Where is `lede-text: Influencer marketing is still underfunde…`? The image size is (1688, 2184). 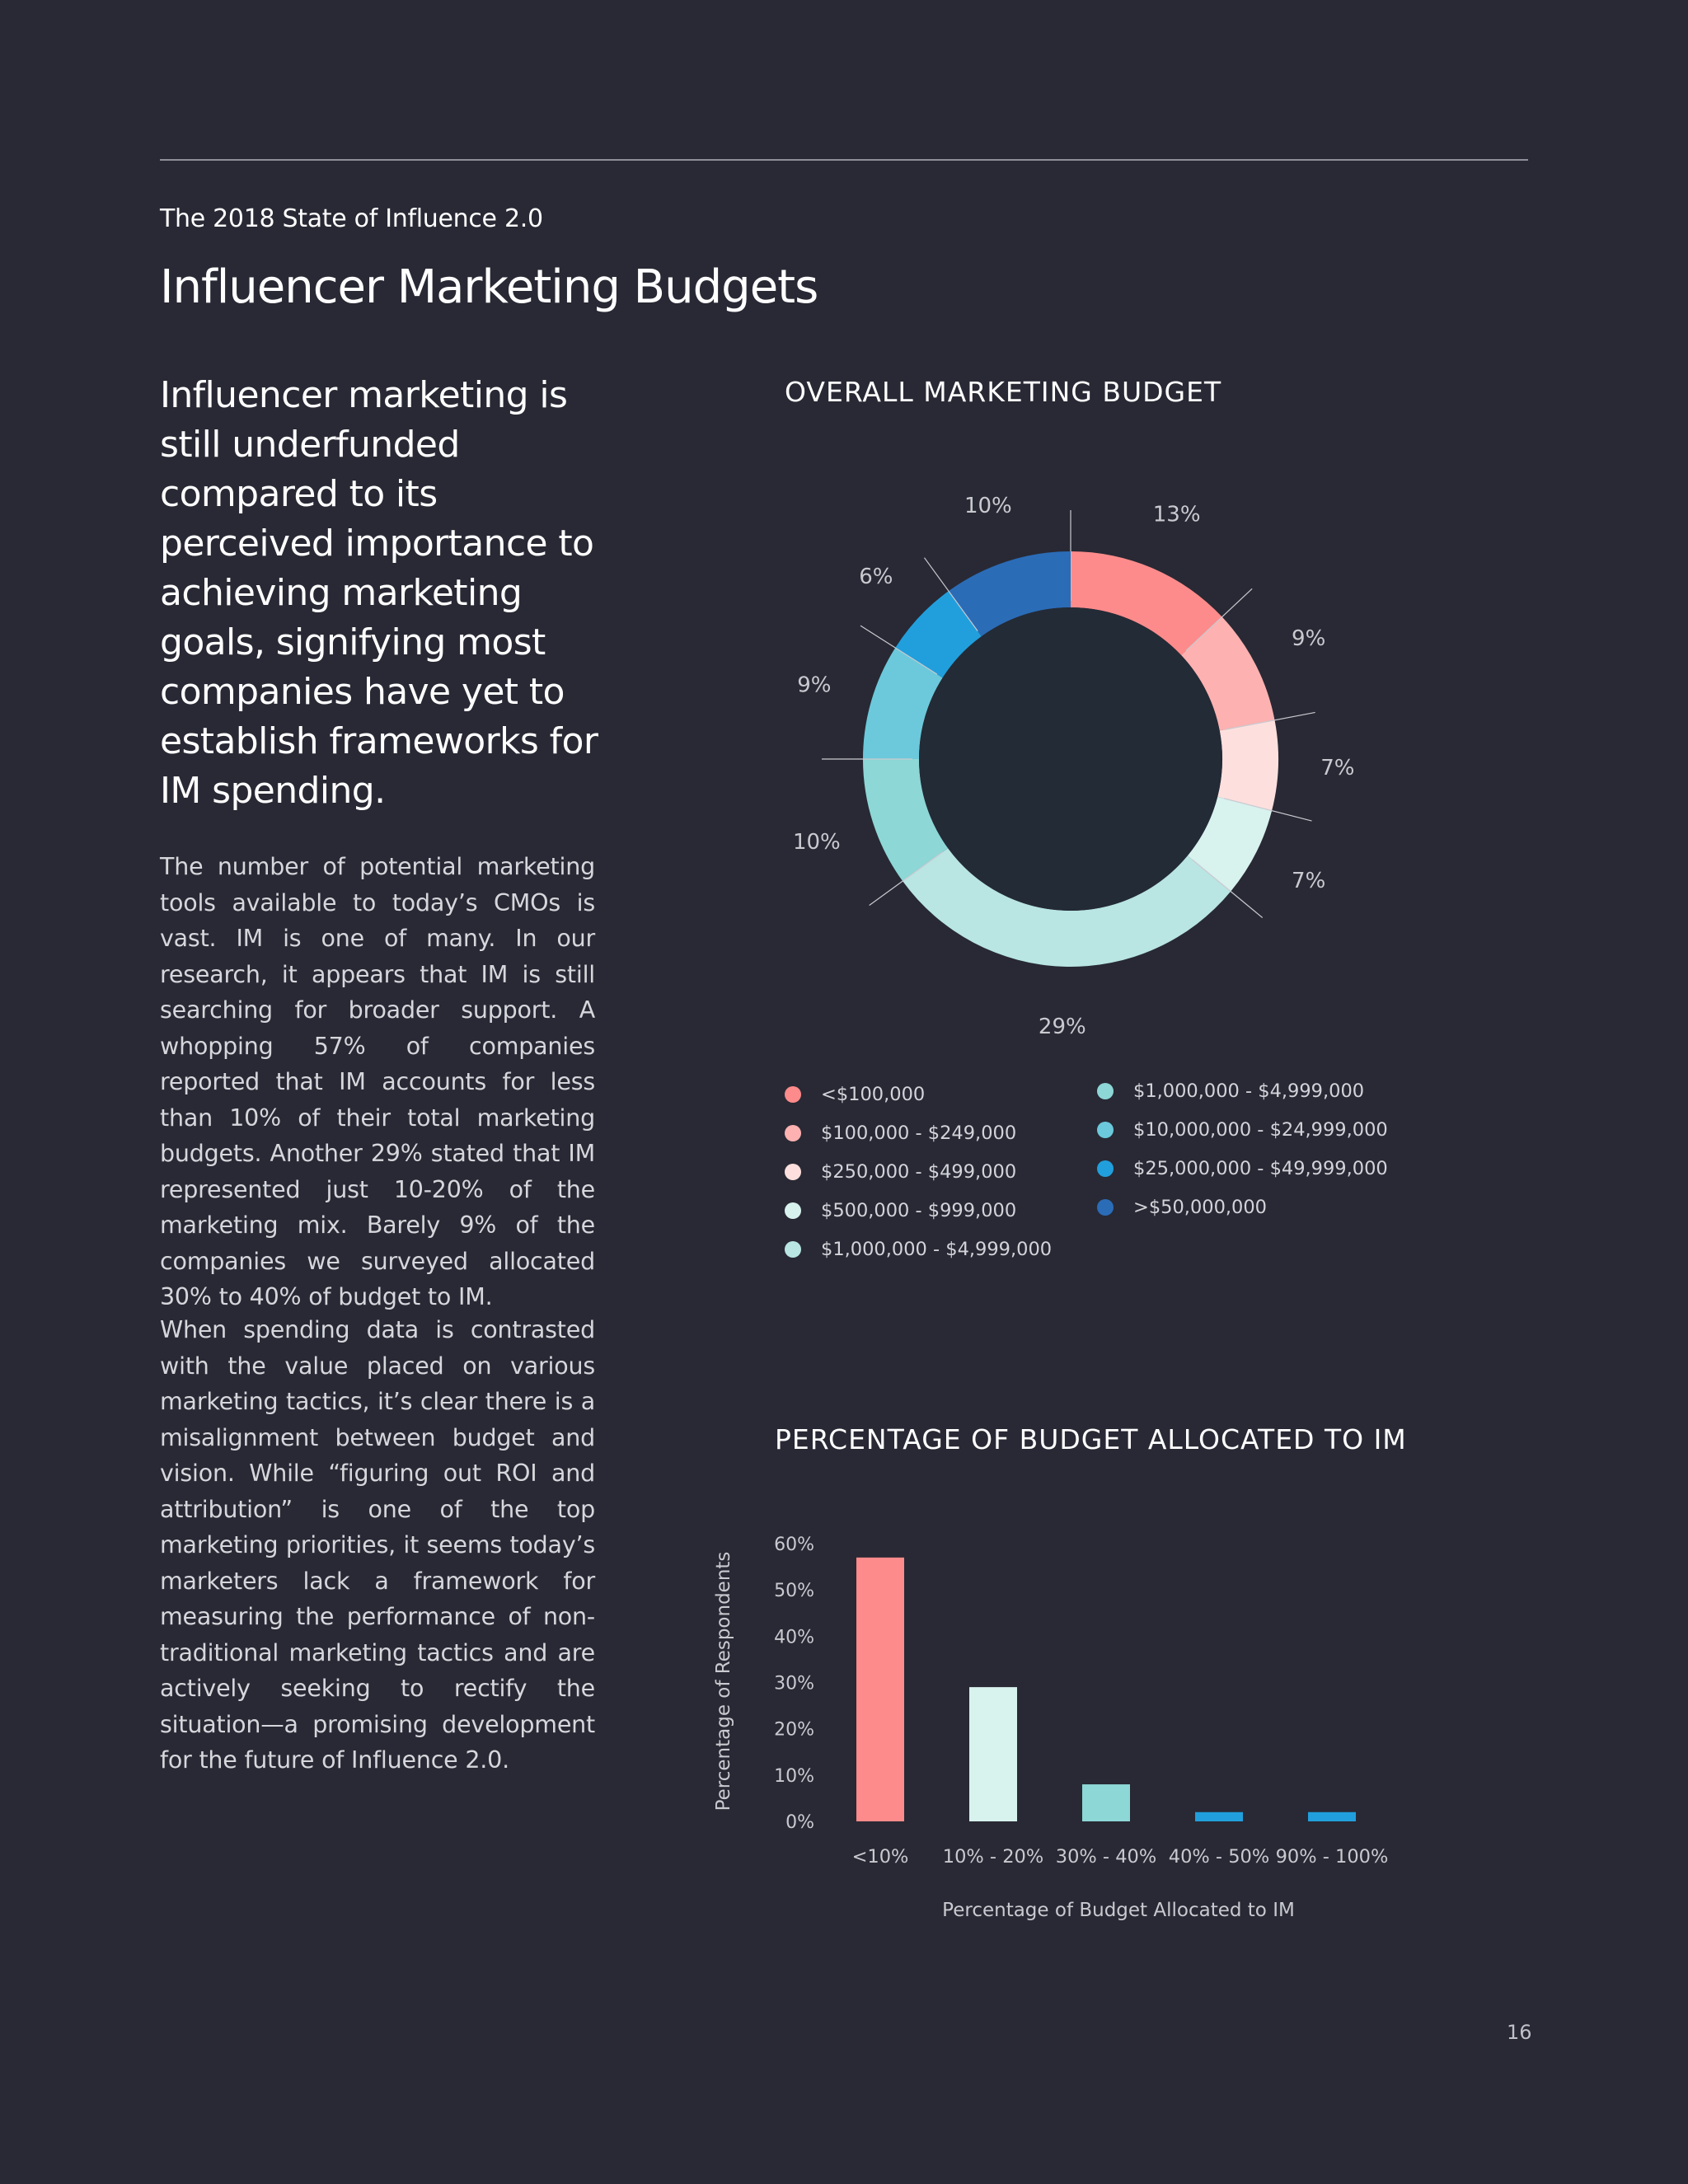 lede-text: Influencer marketing is still underfunde… is located at coordinates (379, 593).